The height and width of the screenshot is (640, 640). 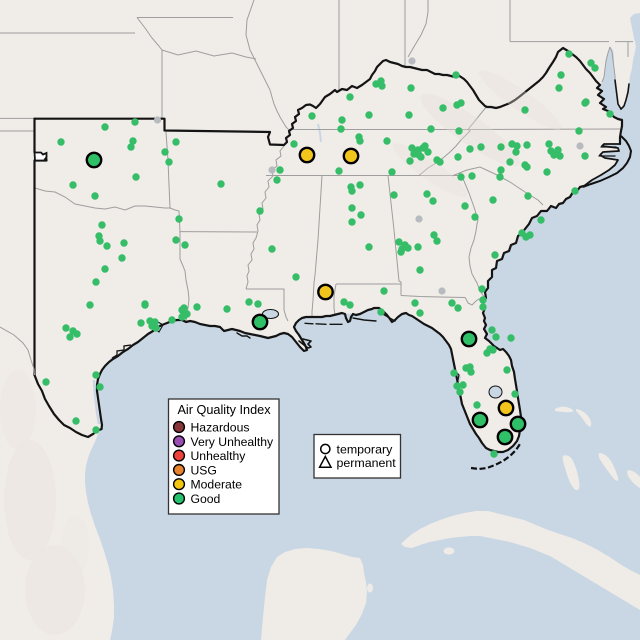 I want to click on svg-text: Very Unhealthy, so click(x=233, y=442).